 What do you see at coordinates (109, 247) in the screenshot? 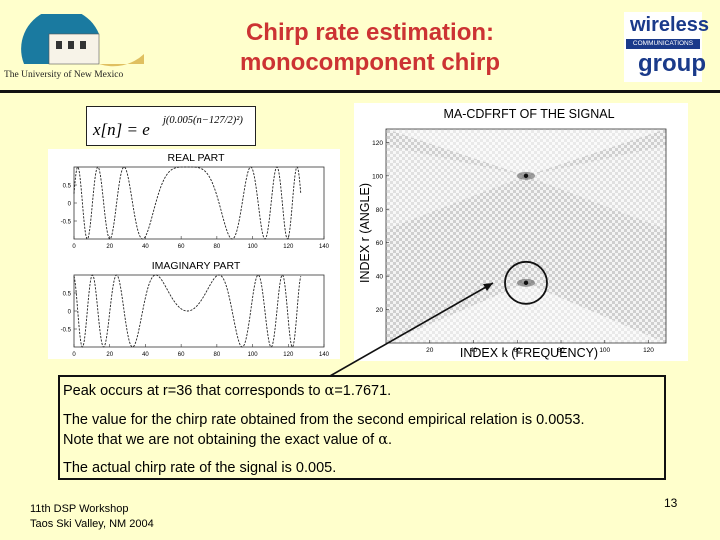
I see `real-xtick-label: 20` at bounding box center [109, 247].